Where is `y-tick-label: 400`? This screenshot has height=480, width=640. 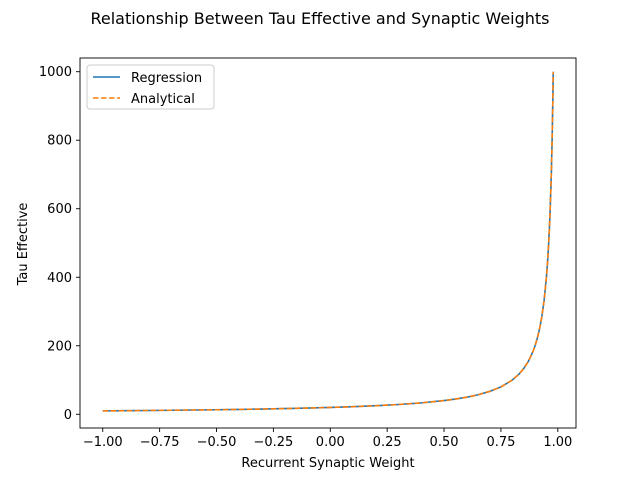 y-tick-label: 400 is located at coordinates (59, 278).